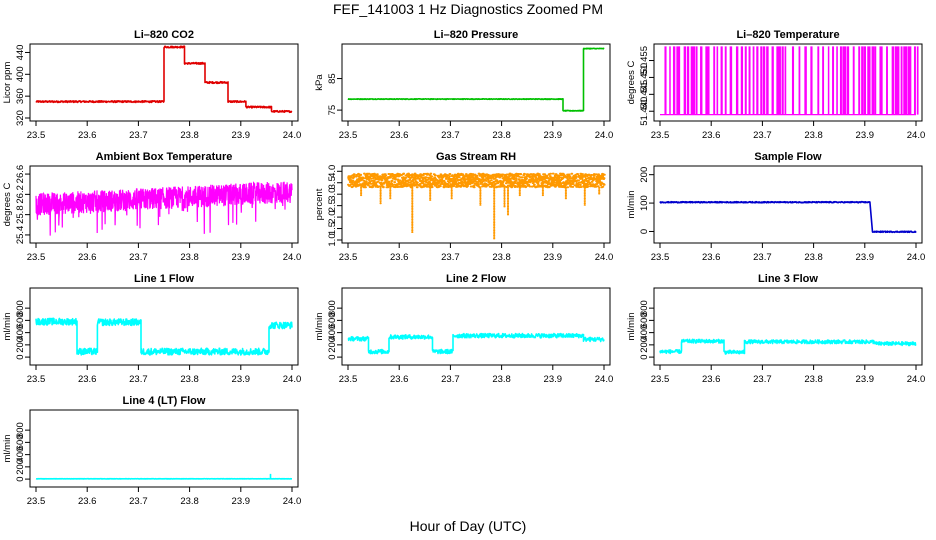 Image resolution: width=936 pixels, height=540 pixels. Describe the element at coordinates (319, 82) in the screenshot. I see `y-axis-label: kPa` at that location.